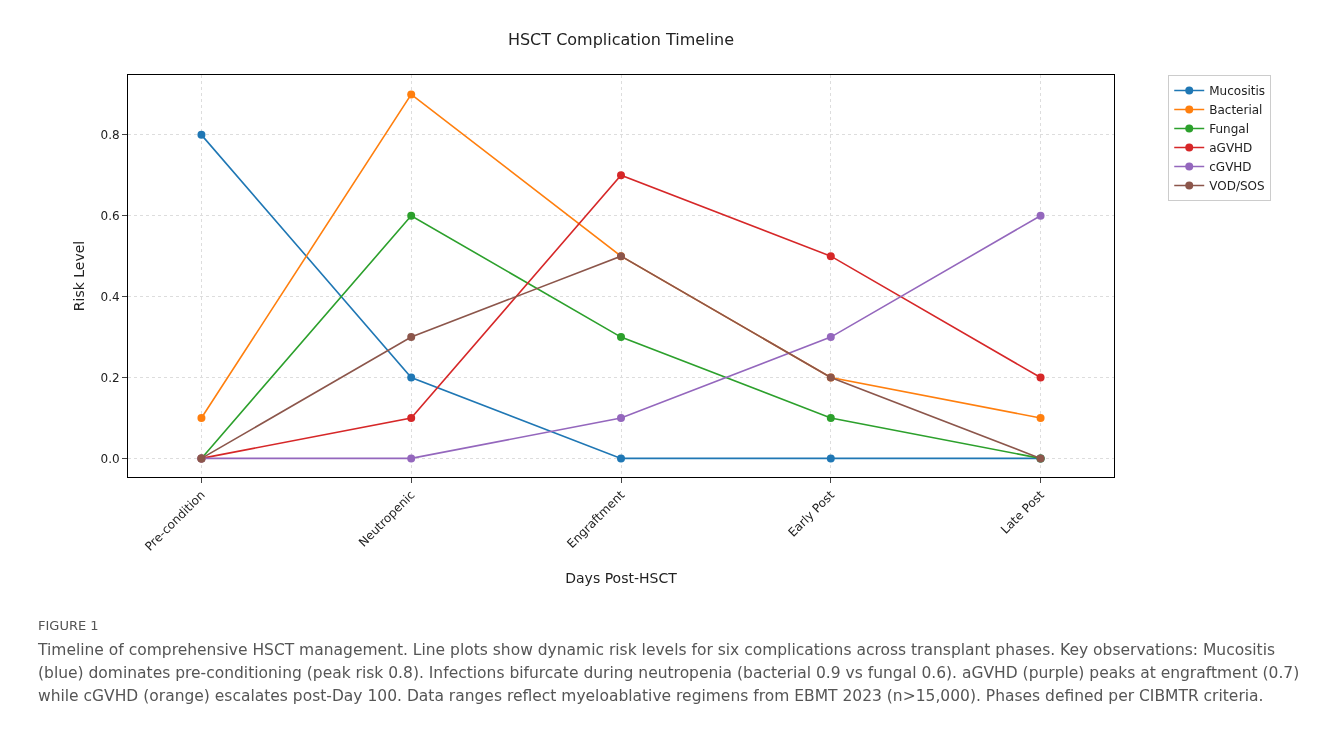 The height and width of the screenshot is (742, 1331). Describe the element at coordinates (110, 377) in the screenshot. I see `y-tick-label: 0.2` at that location.